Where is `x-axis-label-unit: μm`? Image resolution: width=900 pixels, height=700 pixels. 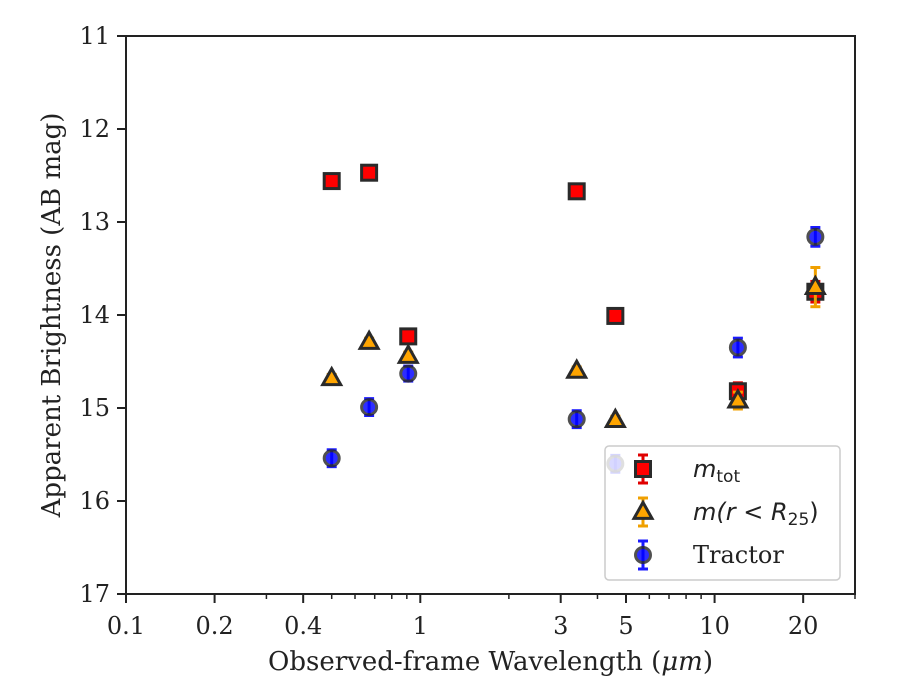
x-axis-label-unit: μm is located at coordinates (682, 662).